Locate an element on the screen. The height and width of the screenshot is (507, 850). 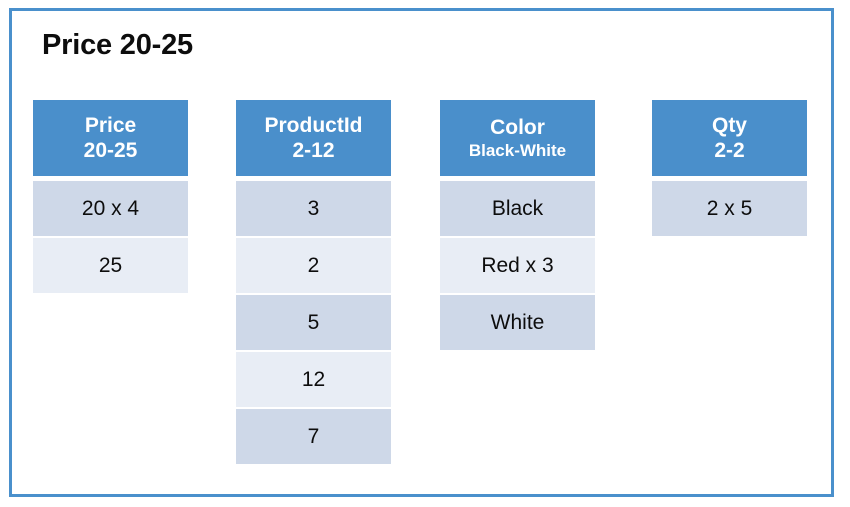
table-cell: 25 is located at coordinates (110, 265).